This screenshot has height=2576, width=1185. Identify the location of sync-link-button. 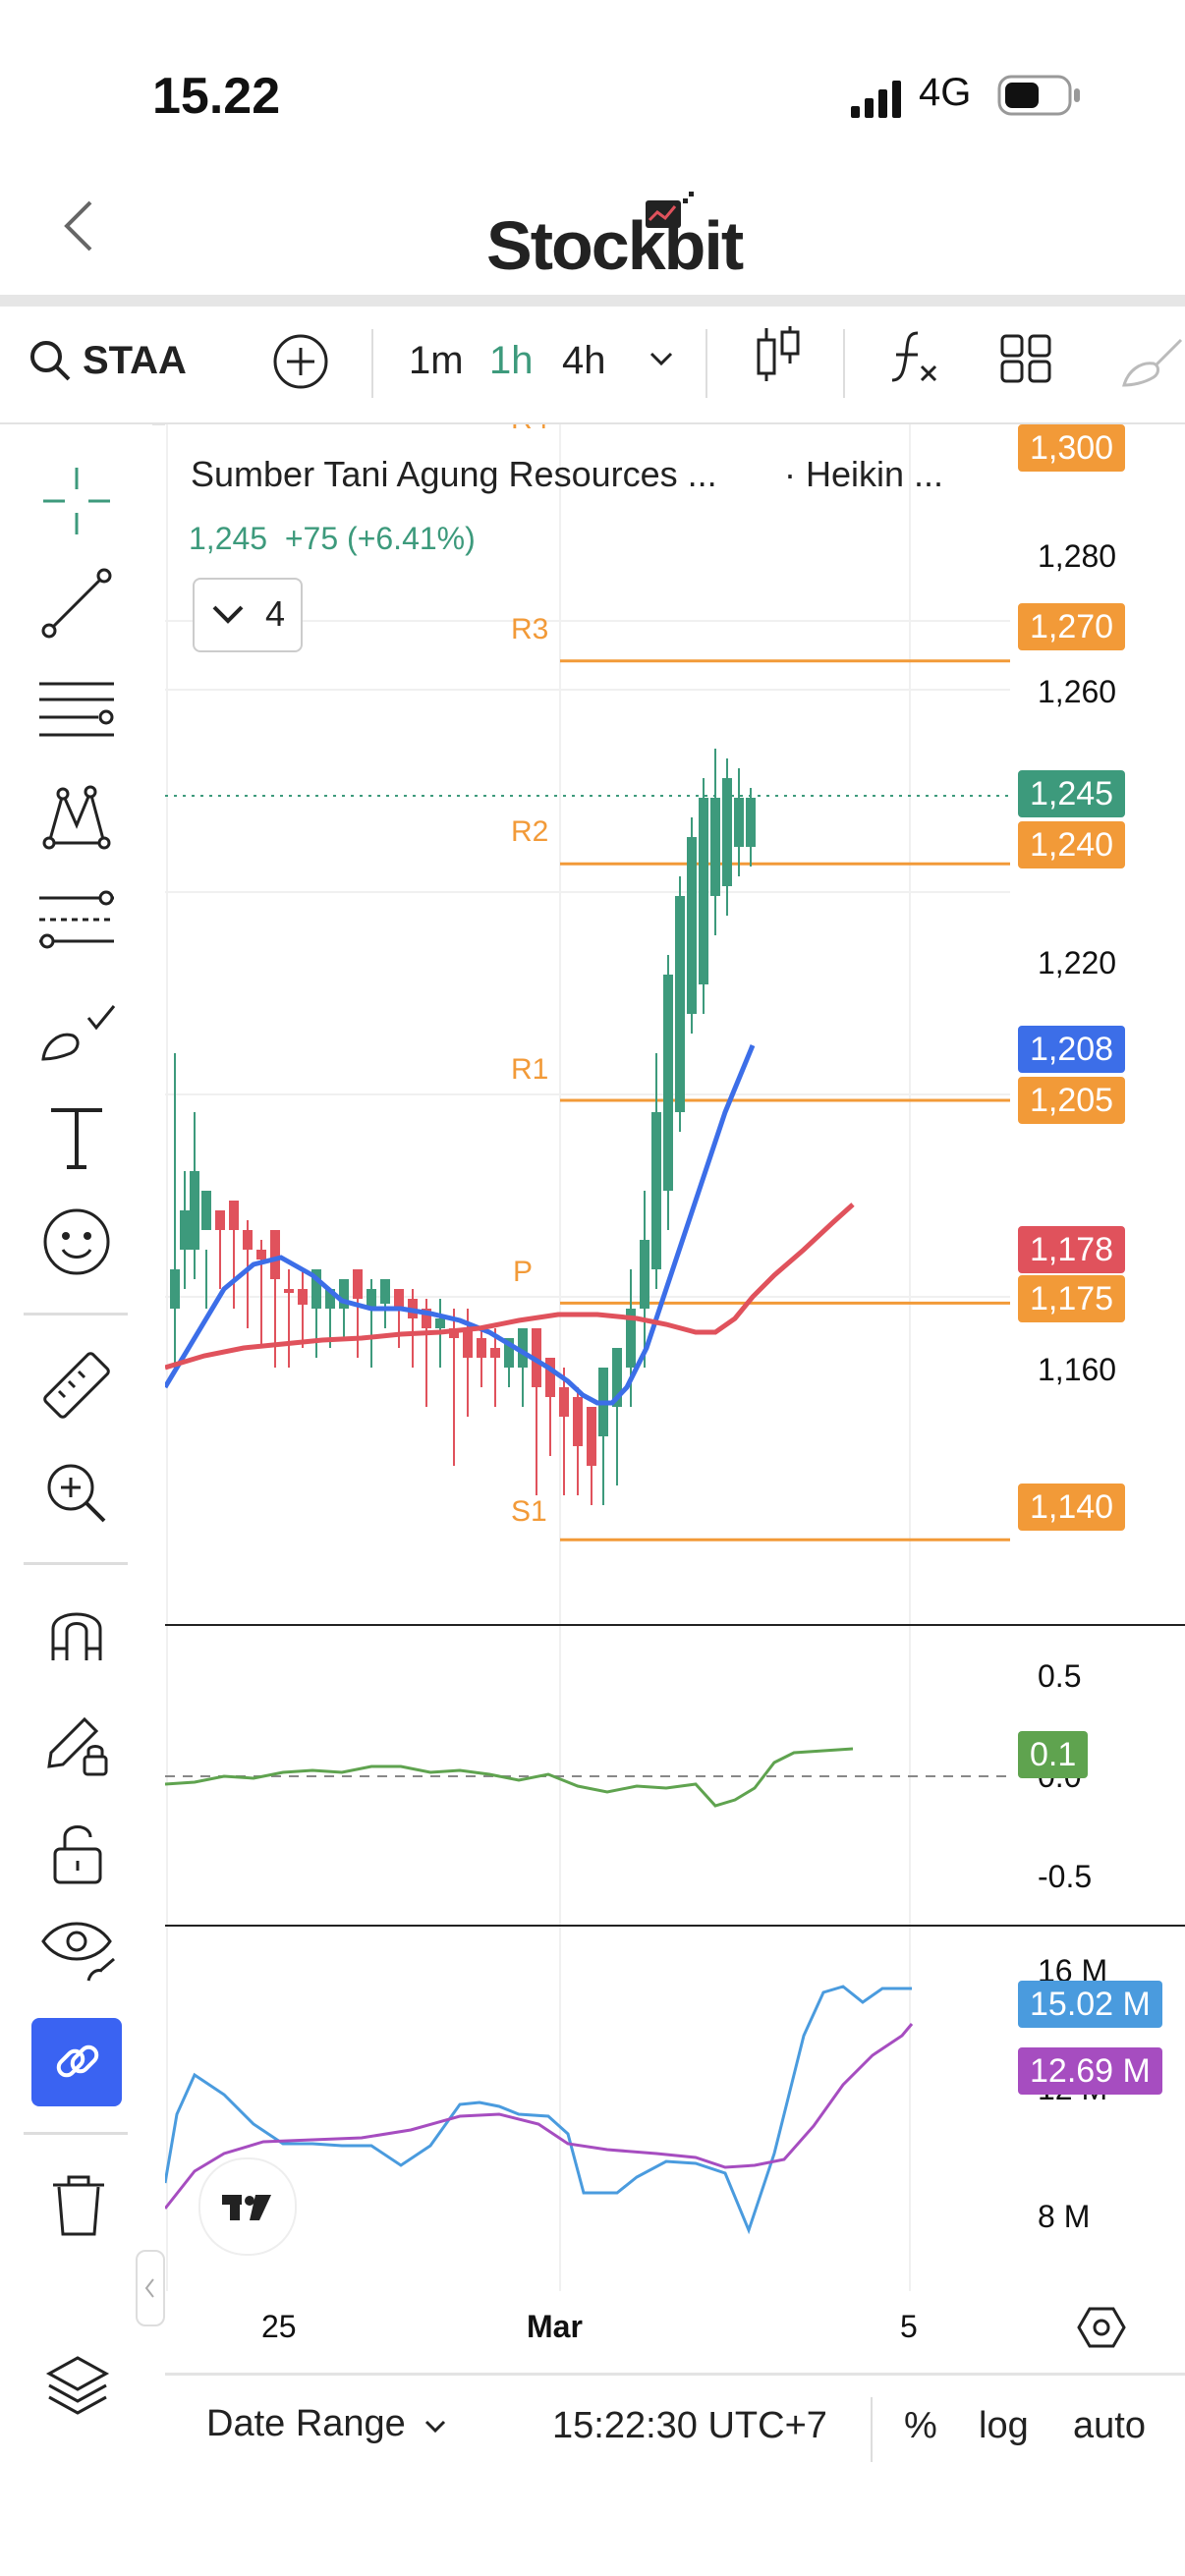
(76, 2062).